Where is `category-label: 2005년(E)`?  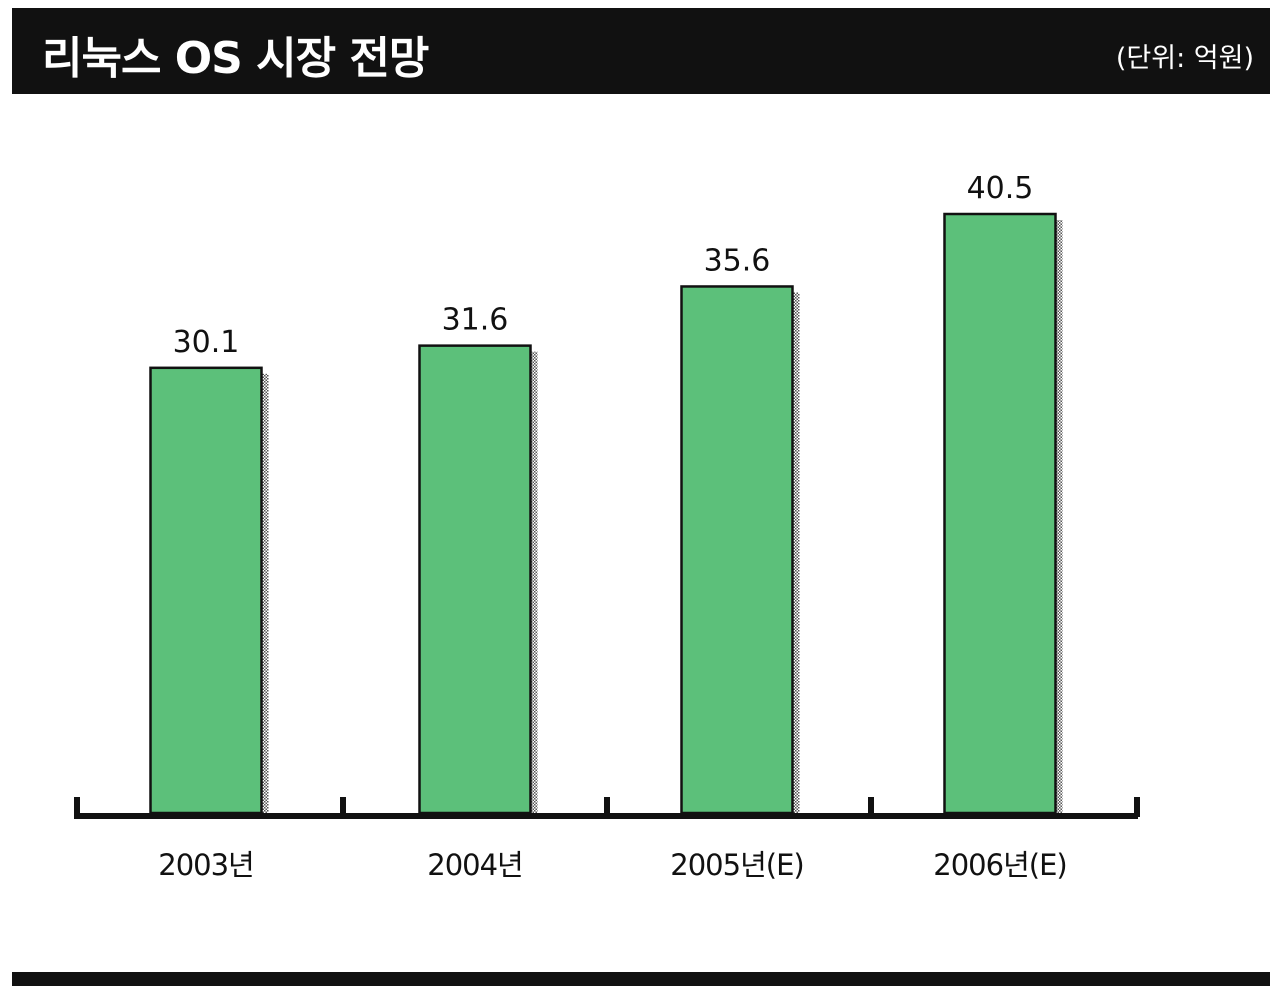
category-label: 2005년(E) is located at coordinates (736, 865).